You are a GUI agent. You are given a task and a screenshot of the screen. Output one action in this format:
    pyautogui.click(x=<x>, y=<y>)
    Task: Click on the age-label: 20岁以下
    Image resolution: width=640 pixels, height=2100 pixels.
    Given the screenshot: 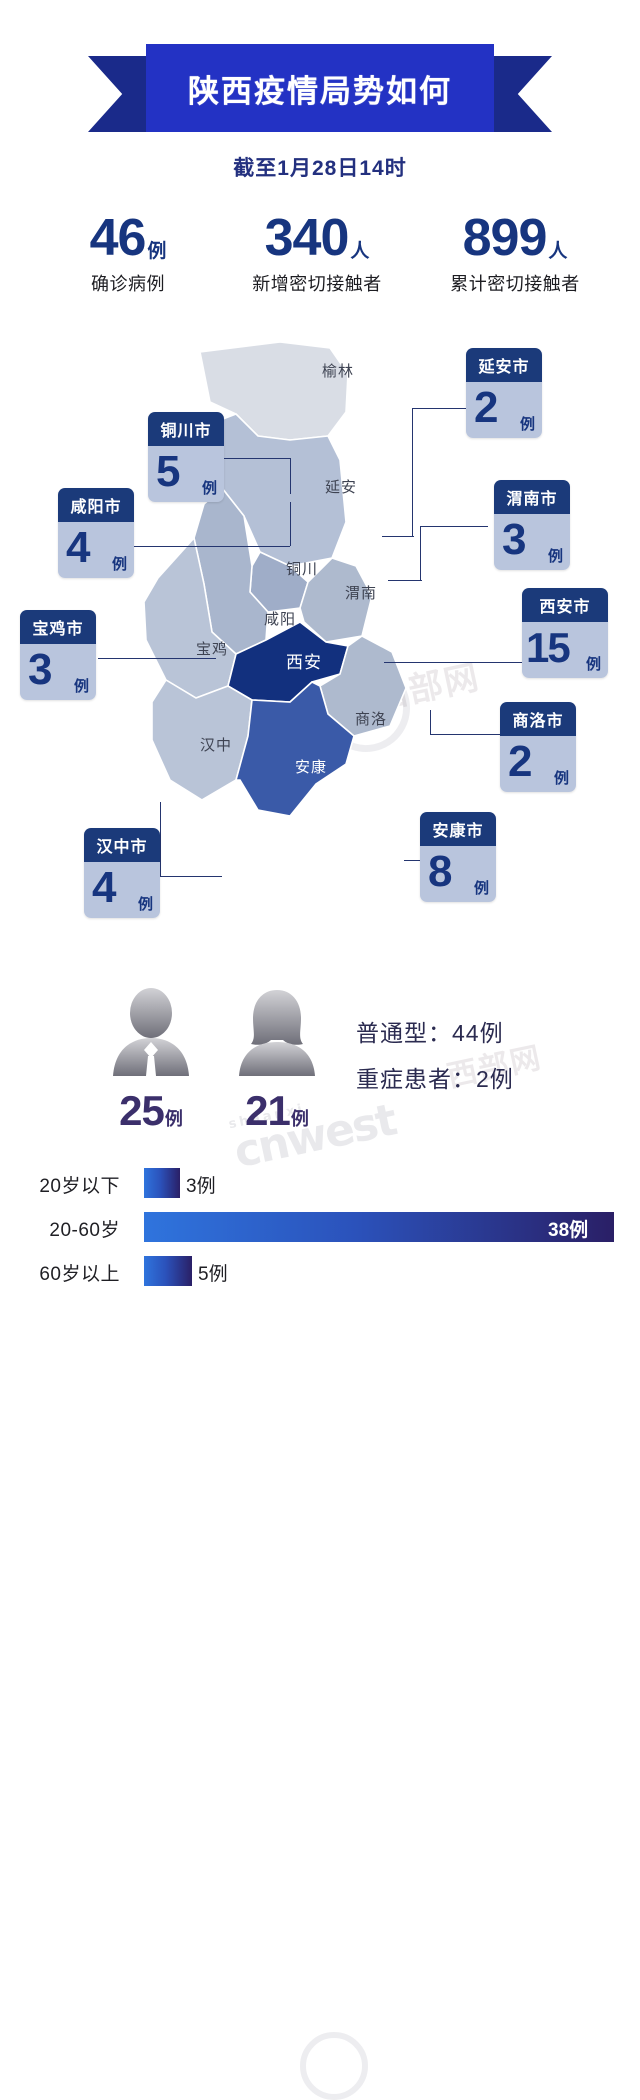 What is the action you would take?
    pyautogui.click(x=79, y=1186)
    